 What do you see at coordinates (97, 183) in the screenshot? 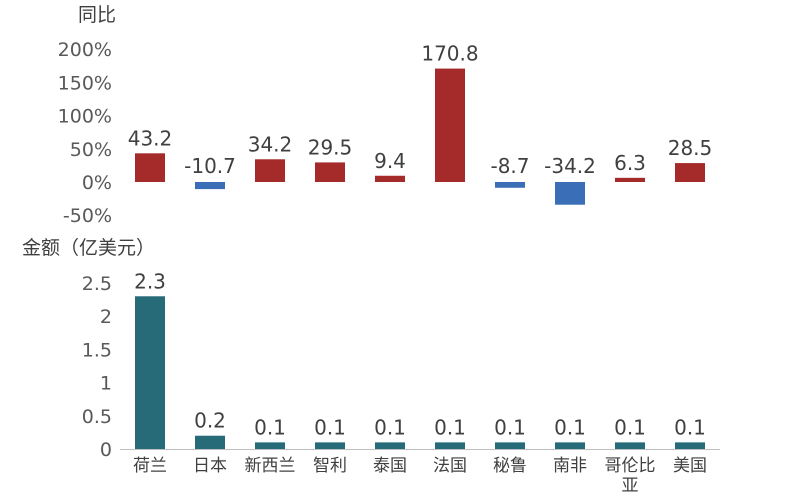
I see `yoy-y-tick-label: 0%` at bounding box center [97, 183].